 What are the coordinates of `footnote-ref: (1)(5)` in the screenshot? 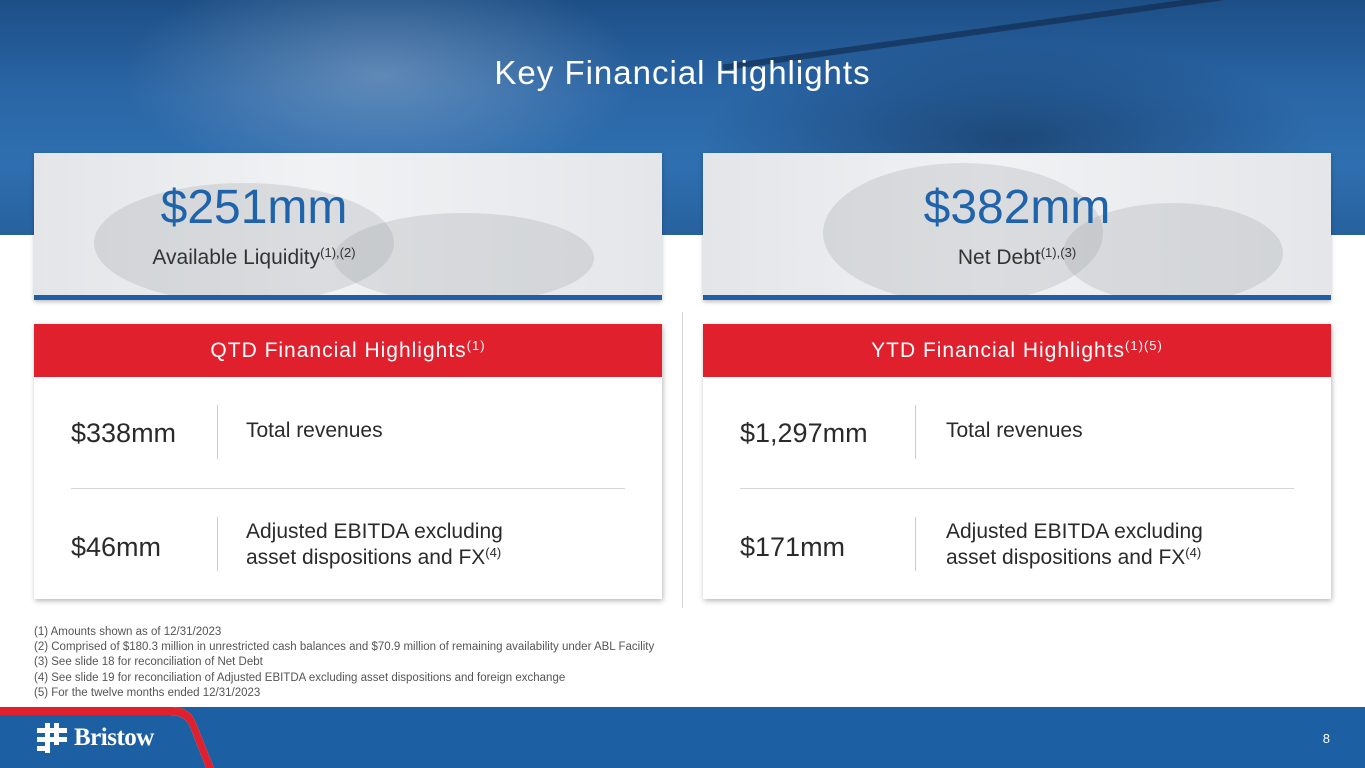 It's located at (1144, 345).